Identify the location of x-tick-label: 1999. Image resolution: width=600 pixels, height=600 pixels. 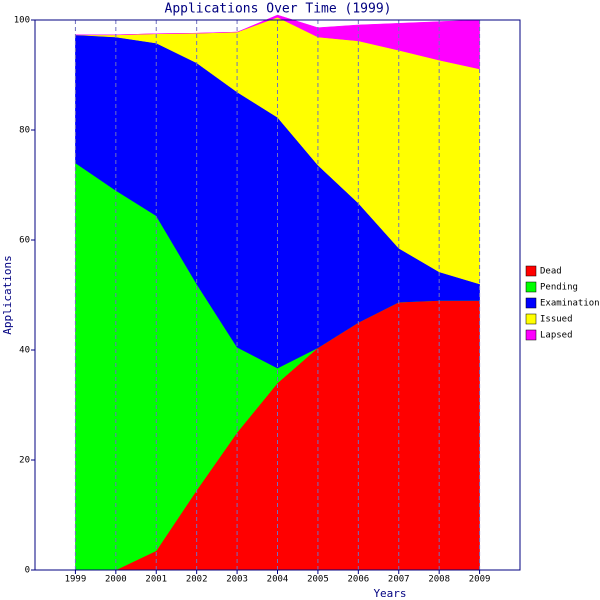
(76, 580).